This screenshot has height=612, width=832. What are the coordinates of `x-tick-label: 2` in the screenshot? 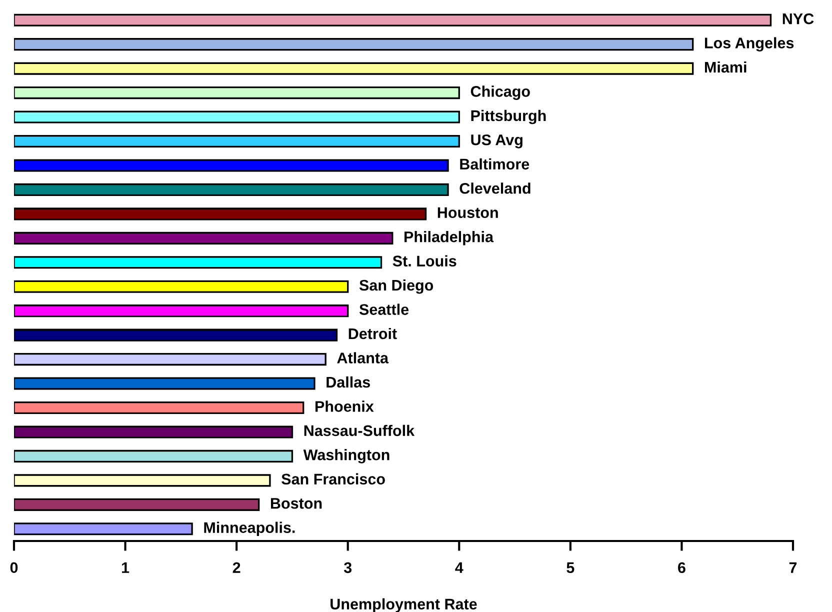 It's located at (236, 567).